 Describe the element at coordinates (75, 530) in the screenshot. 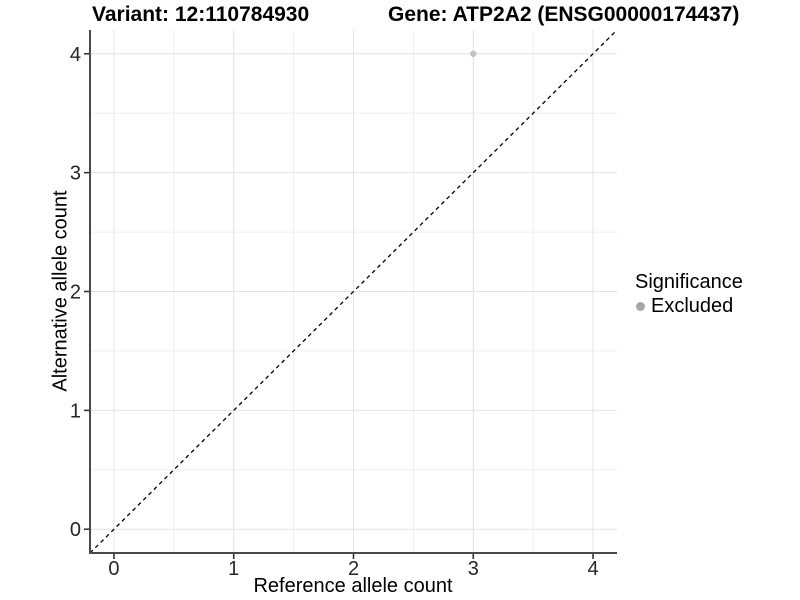

I see `y-tick-label: 0` at that location.